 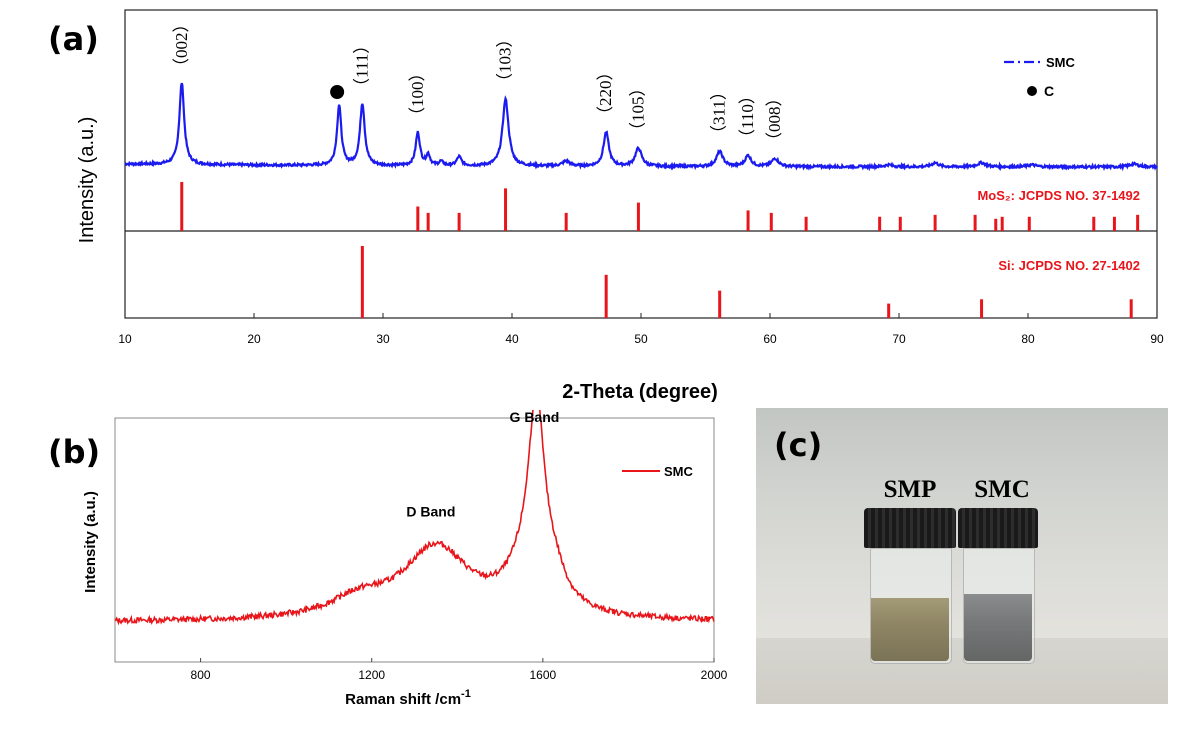 What do you see at coordinates (361, 66) in the screenshot?
I see `peak-label-1: （111）` at bounding box center [361, 66].